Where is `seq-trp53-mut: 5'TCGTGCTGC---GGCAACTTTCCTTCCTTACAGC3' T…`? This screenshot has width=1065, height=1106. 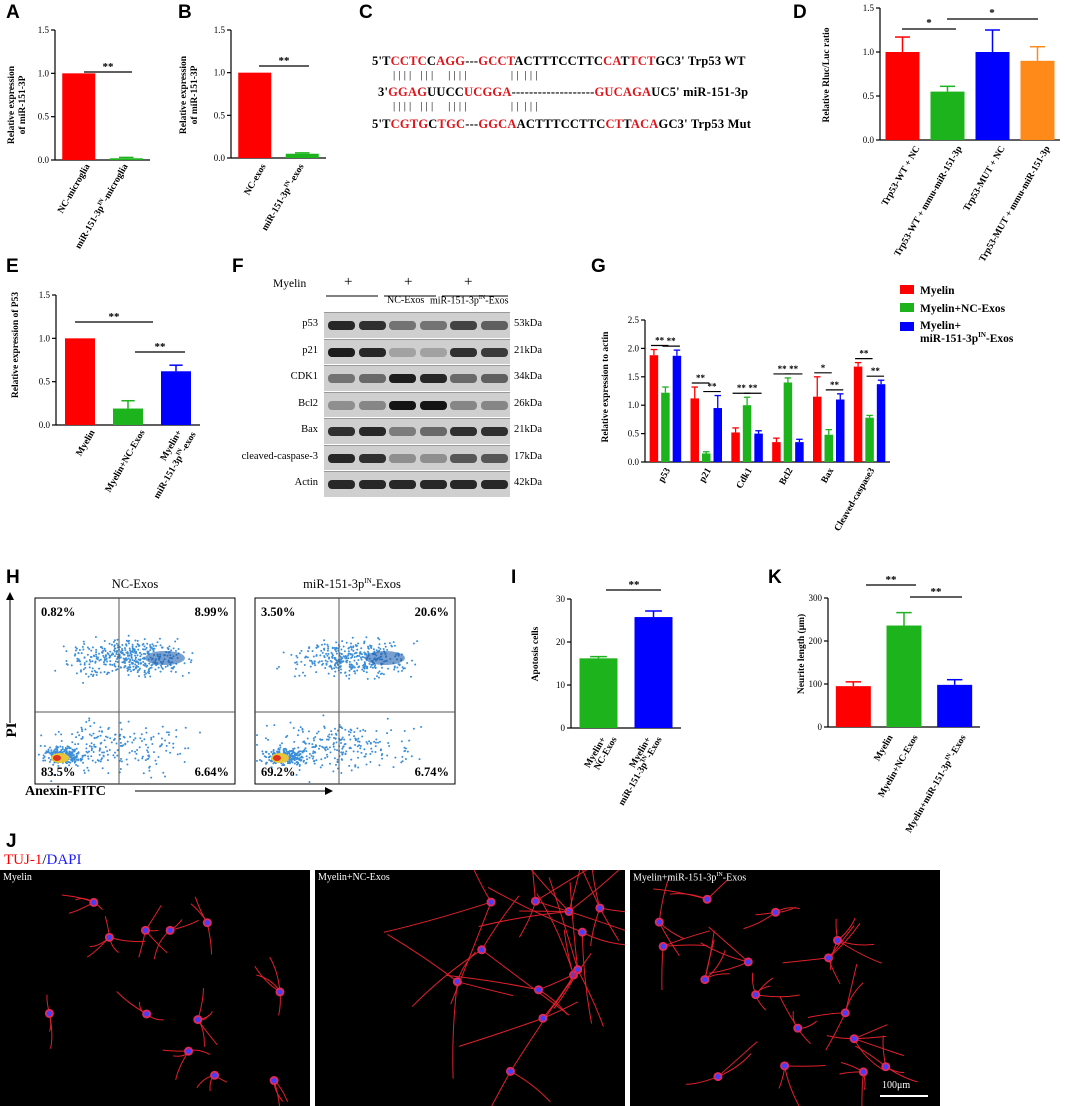 seq-trp53-mut: 5'TCGTGCTGC---GGCAACTTTCCTTCCTTACAGC3' T… is located at coordinates (561, 124).